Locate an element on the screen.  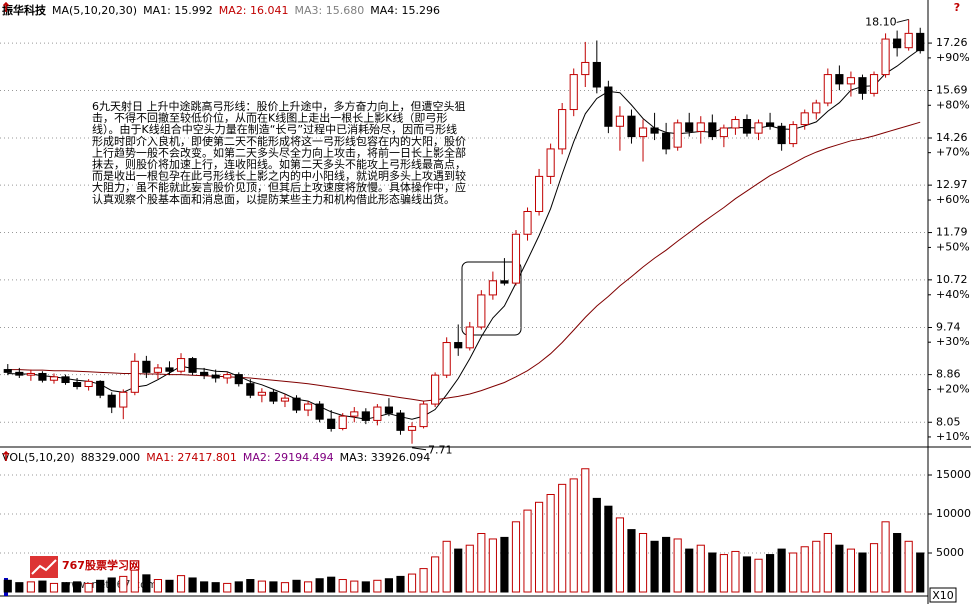
annotation-line: 抹去，则股价将加速上行，连收阳线。如第二天多头不能攻上弓形线最高点， is located at coordinates (279, 164).